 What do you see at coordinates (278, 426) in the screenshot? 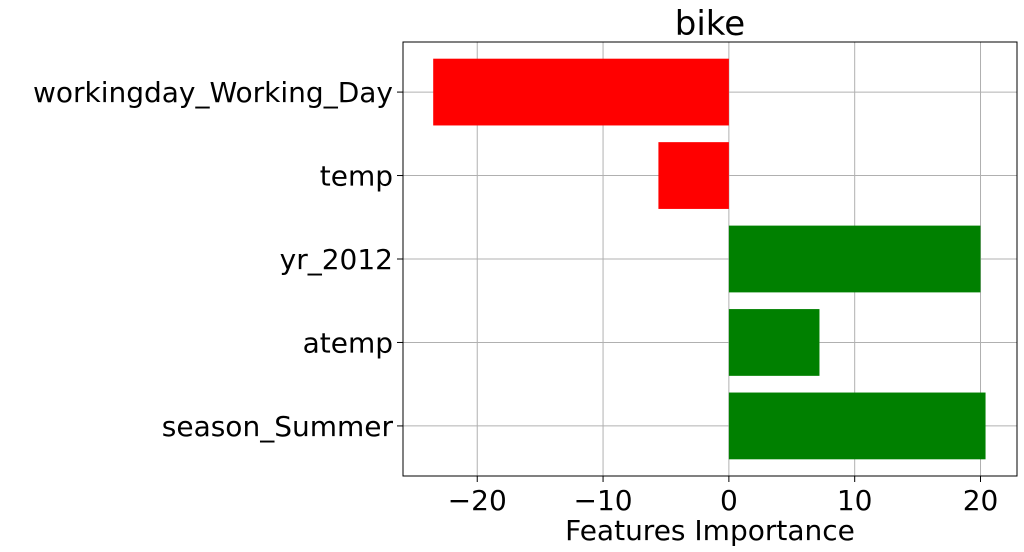
I see `category-label: season_Summer` at bounding box center [278, 426].